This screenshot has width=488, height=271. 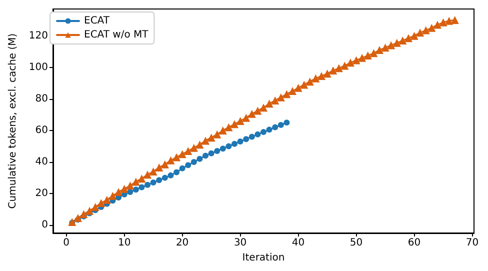 I want to click on y-tick-label: 60, so click(x=41, y=130).